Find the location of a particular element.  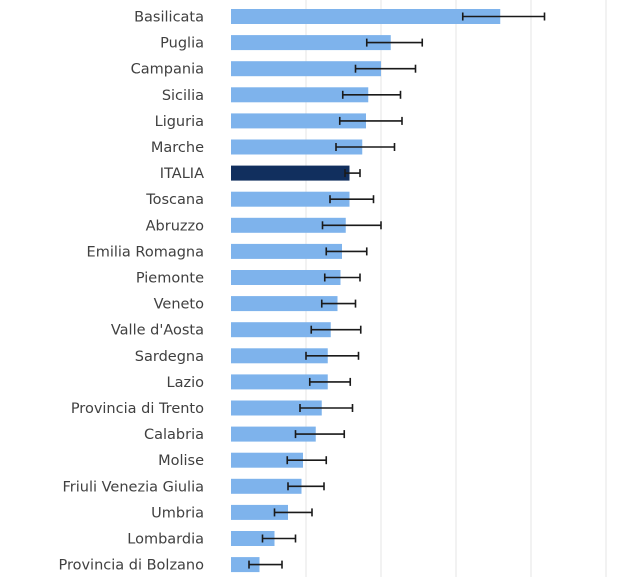

bar-molise is located at coordinates (267, 460).